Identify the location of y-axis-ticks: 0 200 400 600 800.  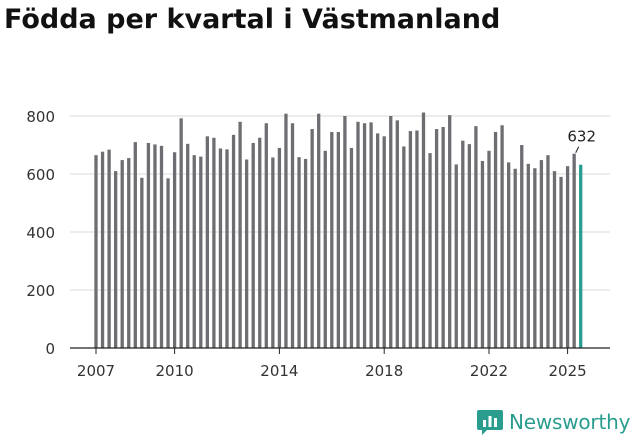
(40, 233).